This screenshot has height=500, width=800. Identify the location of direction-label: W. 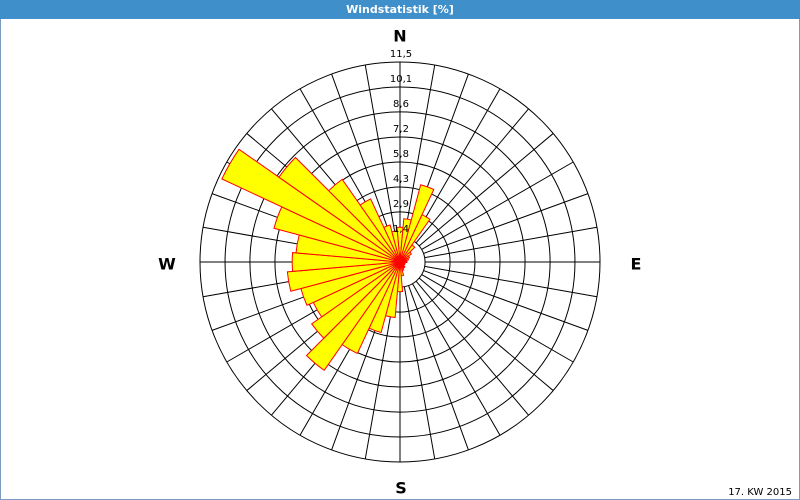
(167, 264).